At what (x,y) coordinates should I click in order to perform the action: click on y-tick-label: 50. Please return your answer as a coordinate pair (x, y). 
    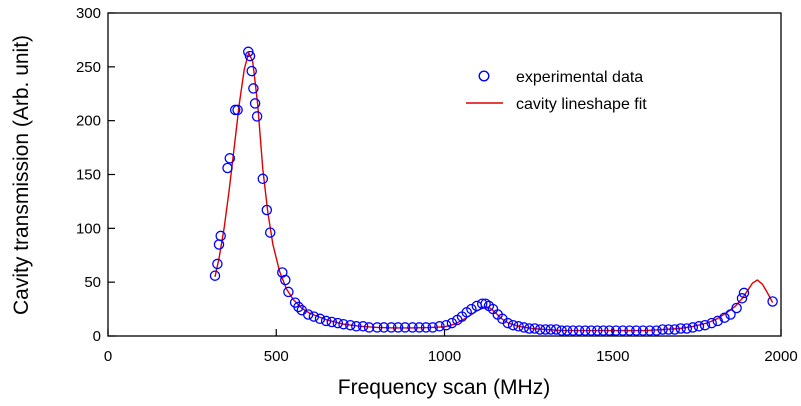
    Looking at the image, I should click on (92, 282).